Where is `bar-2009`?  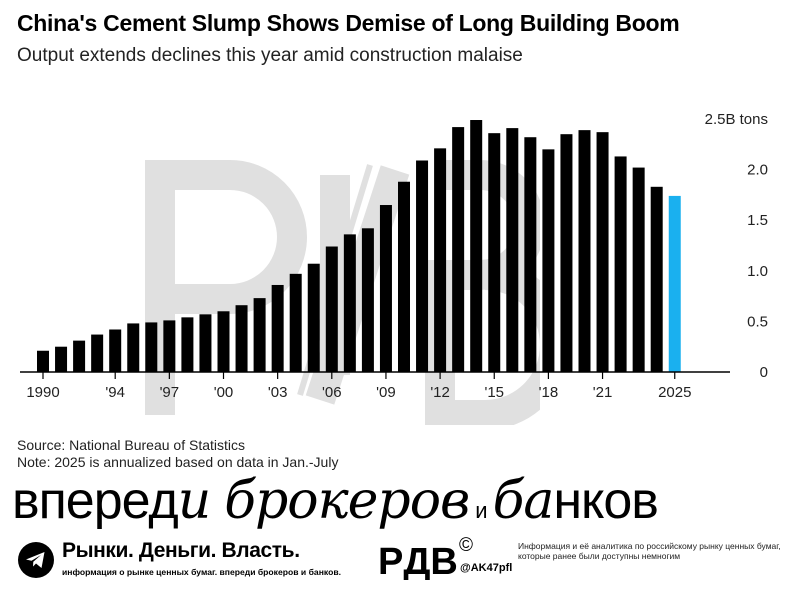
bar-2009 is located at coordinates (385, 288).